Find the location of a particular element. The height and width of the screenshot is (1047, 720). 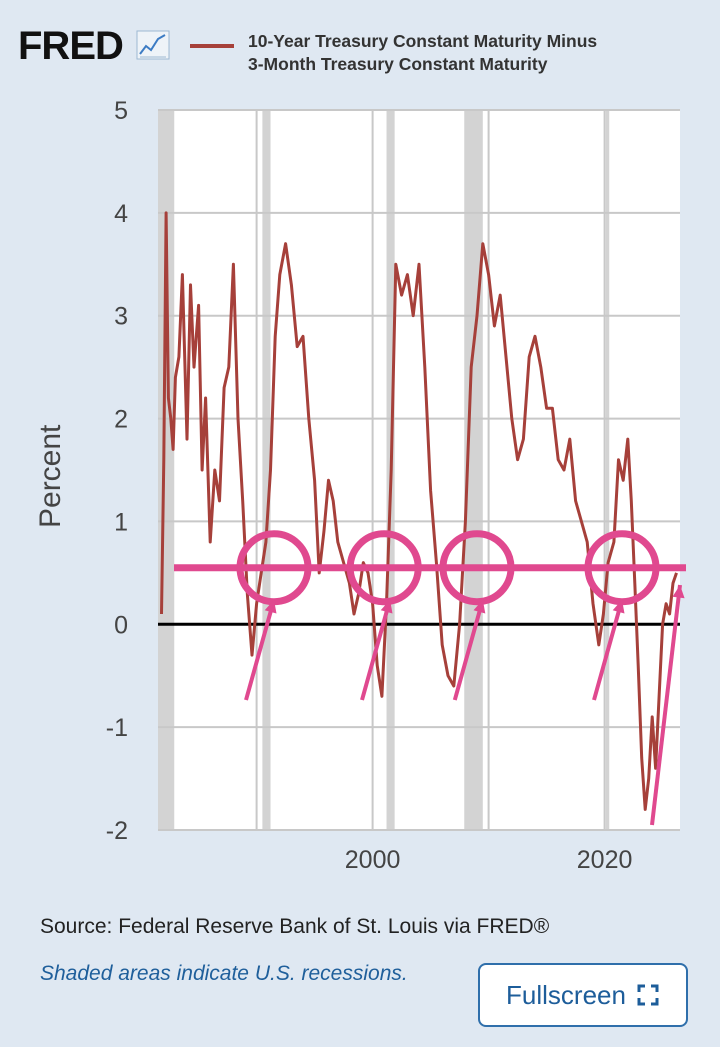

recession-note: Shaded areas indicate U.S. recessions. is located at coordinates (224, 973).